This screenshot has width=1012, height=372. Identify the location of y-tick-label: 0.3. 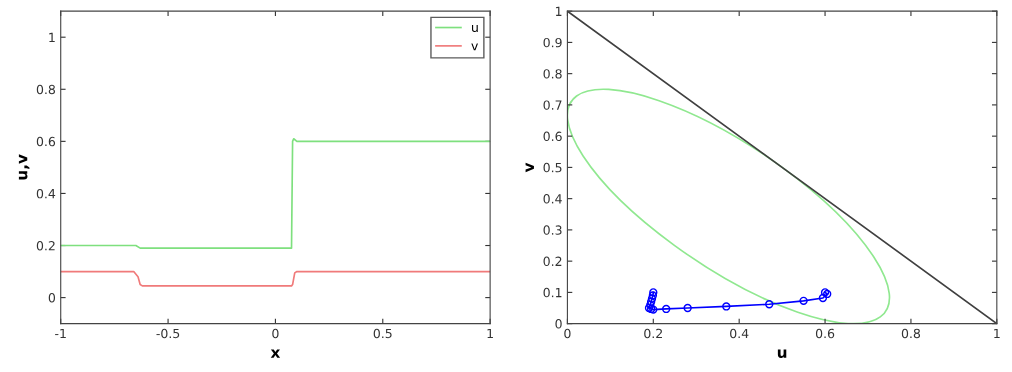
(552, 230).